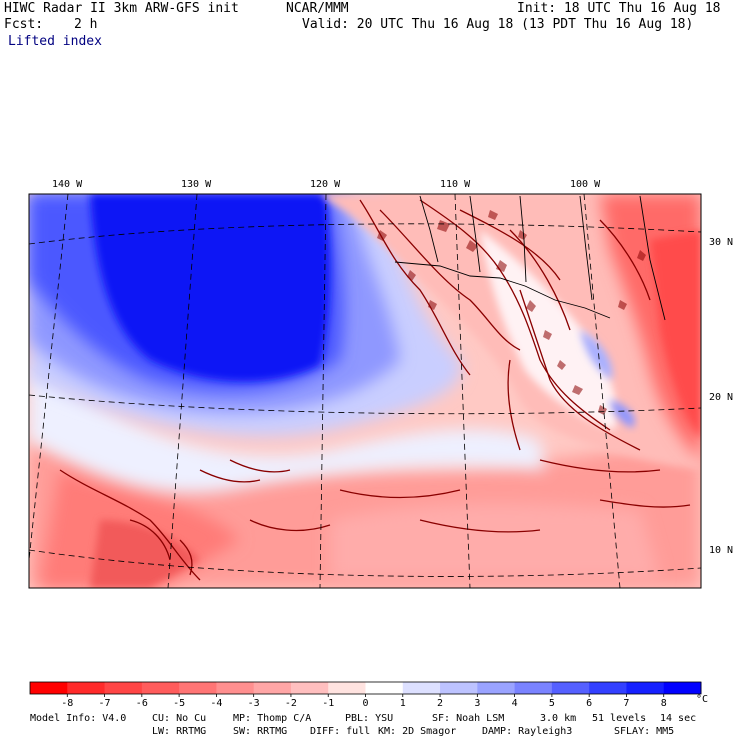 This screenshot has width=740, height=740. I want to click on organization-label: NCAR/MMM, so click(317, 8).